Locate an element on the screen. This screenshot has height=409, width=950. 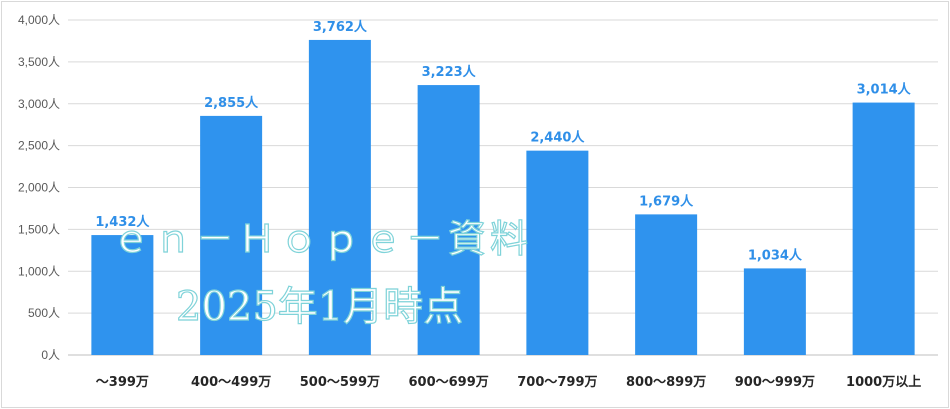
data-label: 1,034人 is located at coordinates (775, 255).